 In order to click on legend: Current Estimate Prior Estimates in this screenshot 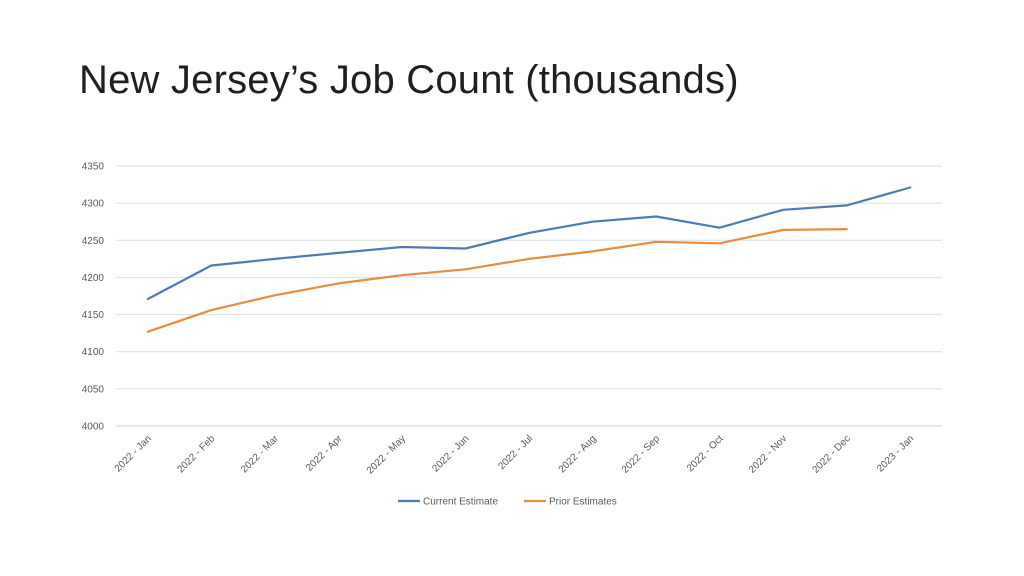, I will do `click(507, 502)`.